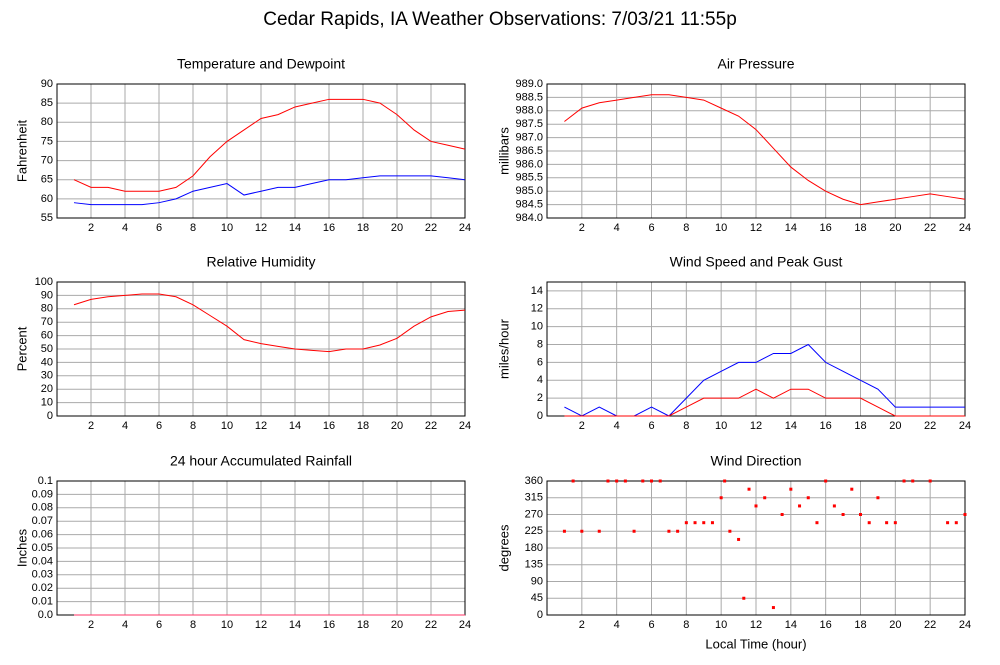  Describe the element at coordinates (47, 376) in the screenshot. I see `y-tick-label: 30` at that location.